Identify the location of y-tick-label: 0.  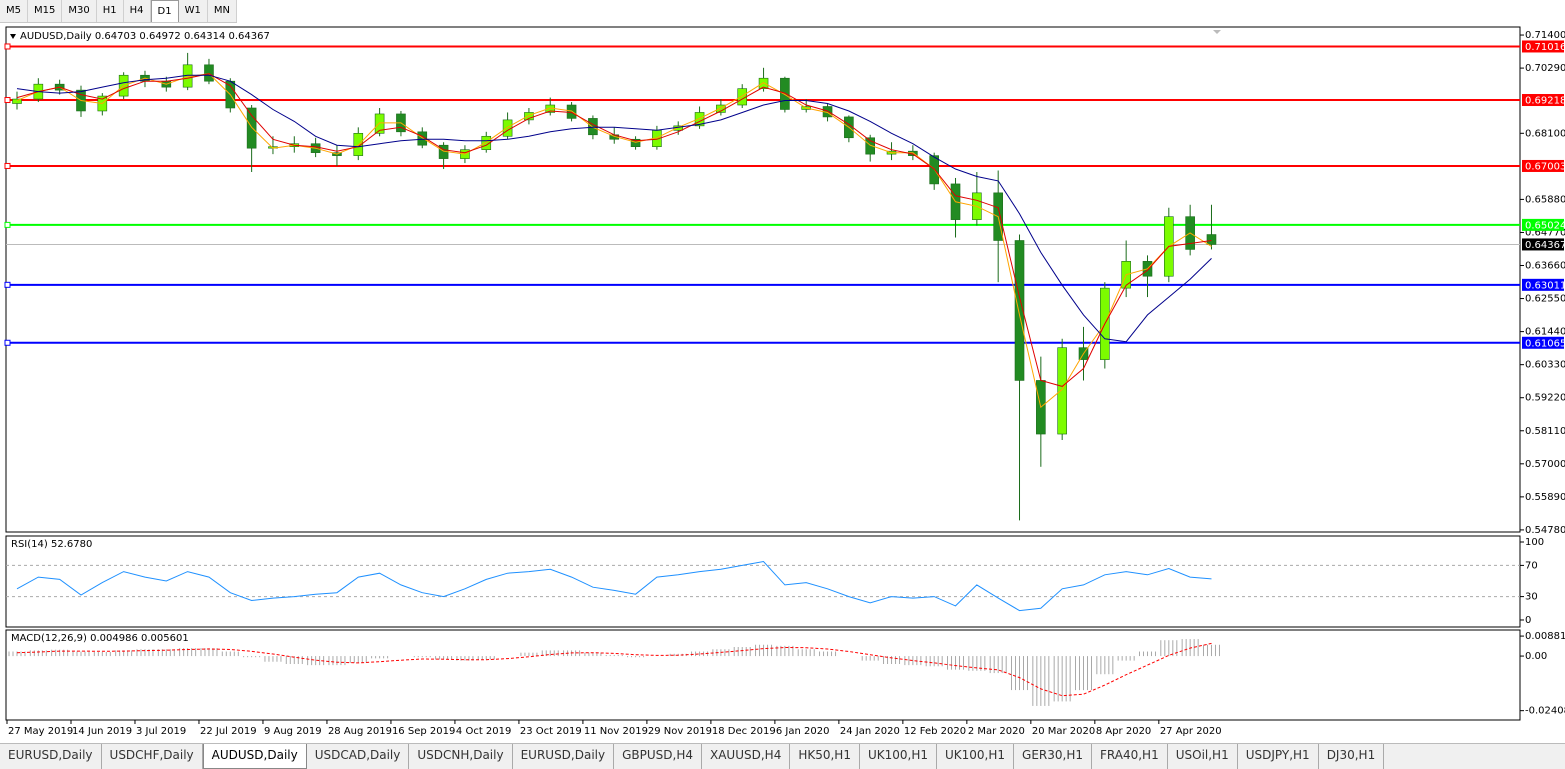
(1528, 620).